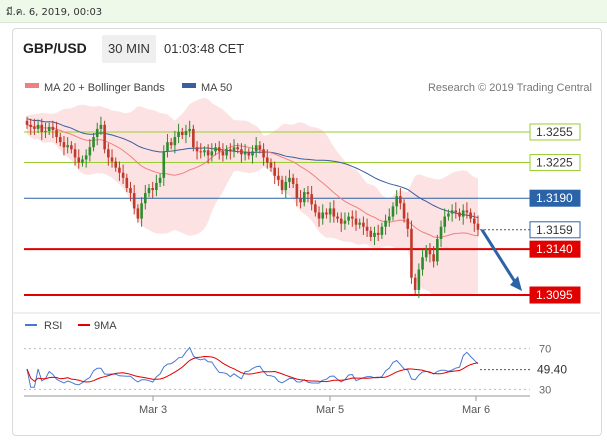 Image resolution: width=607 pixels, height=440 pixels. I want to click on rsi-legend-label: RSI, so click(53, 326).